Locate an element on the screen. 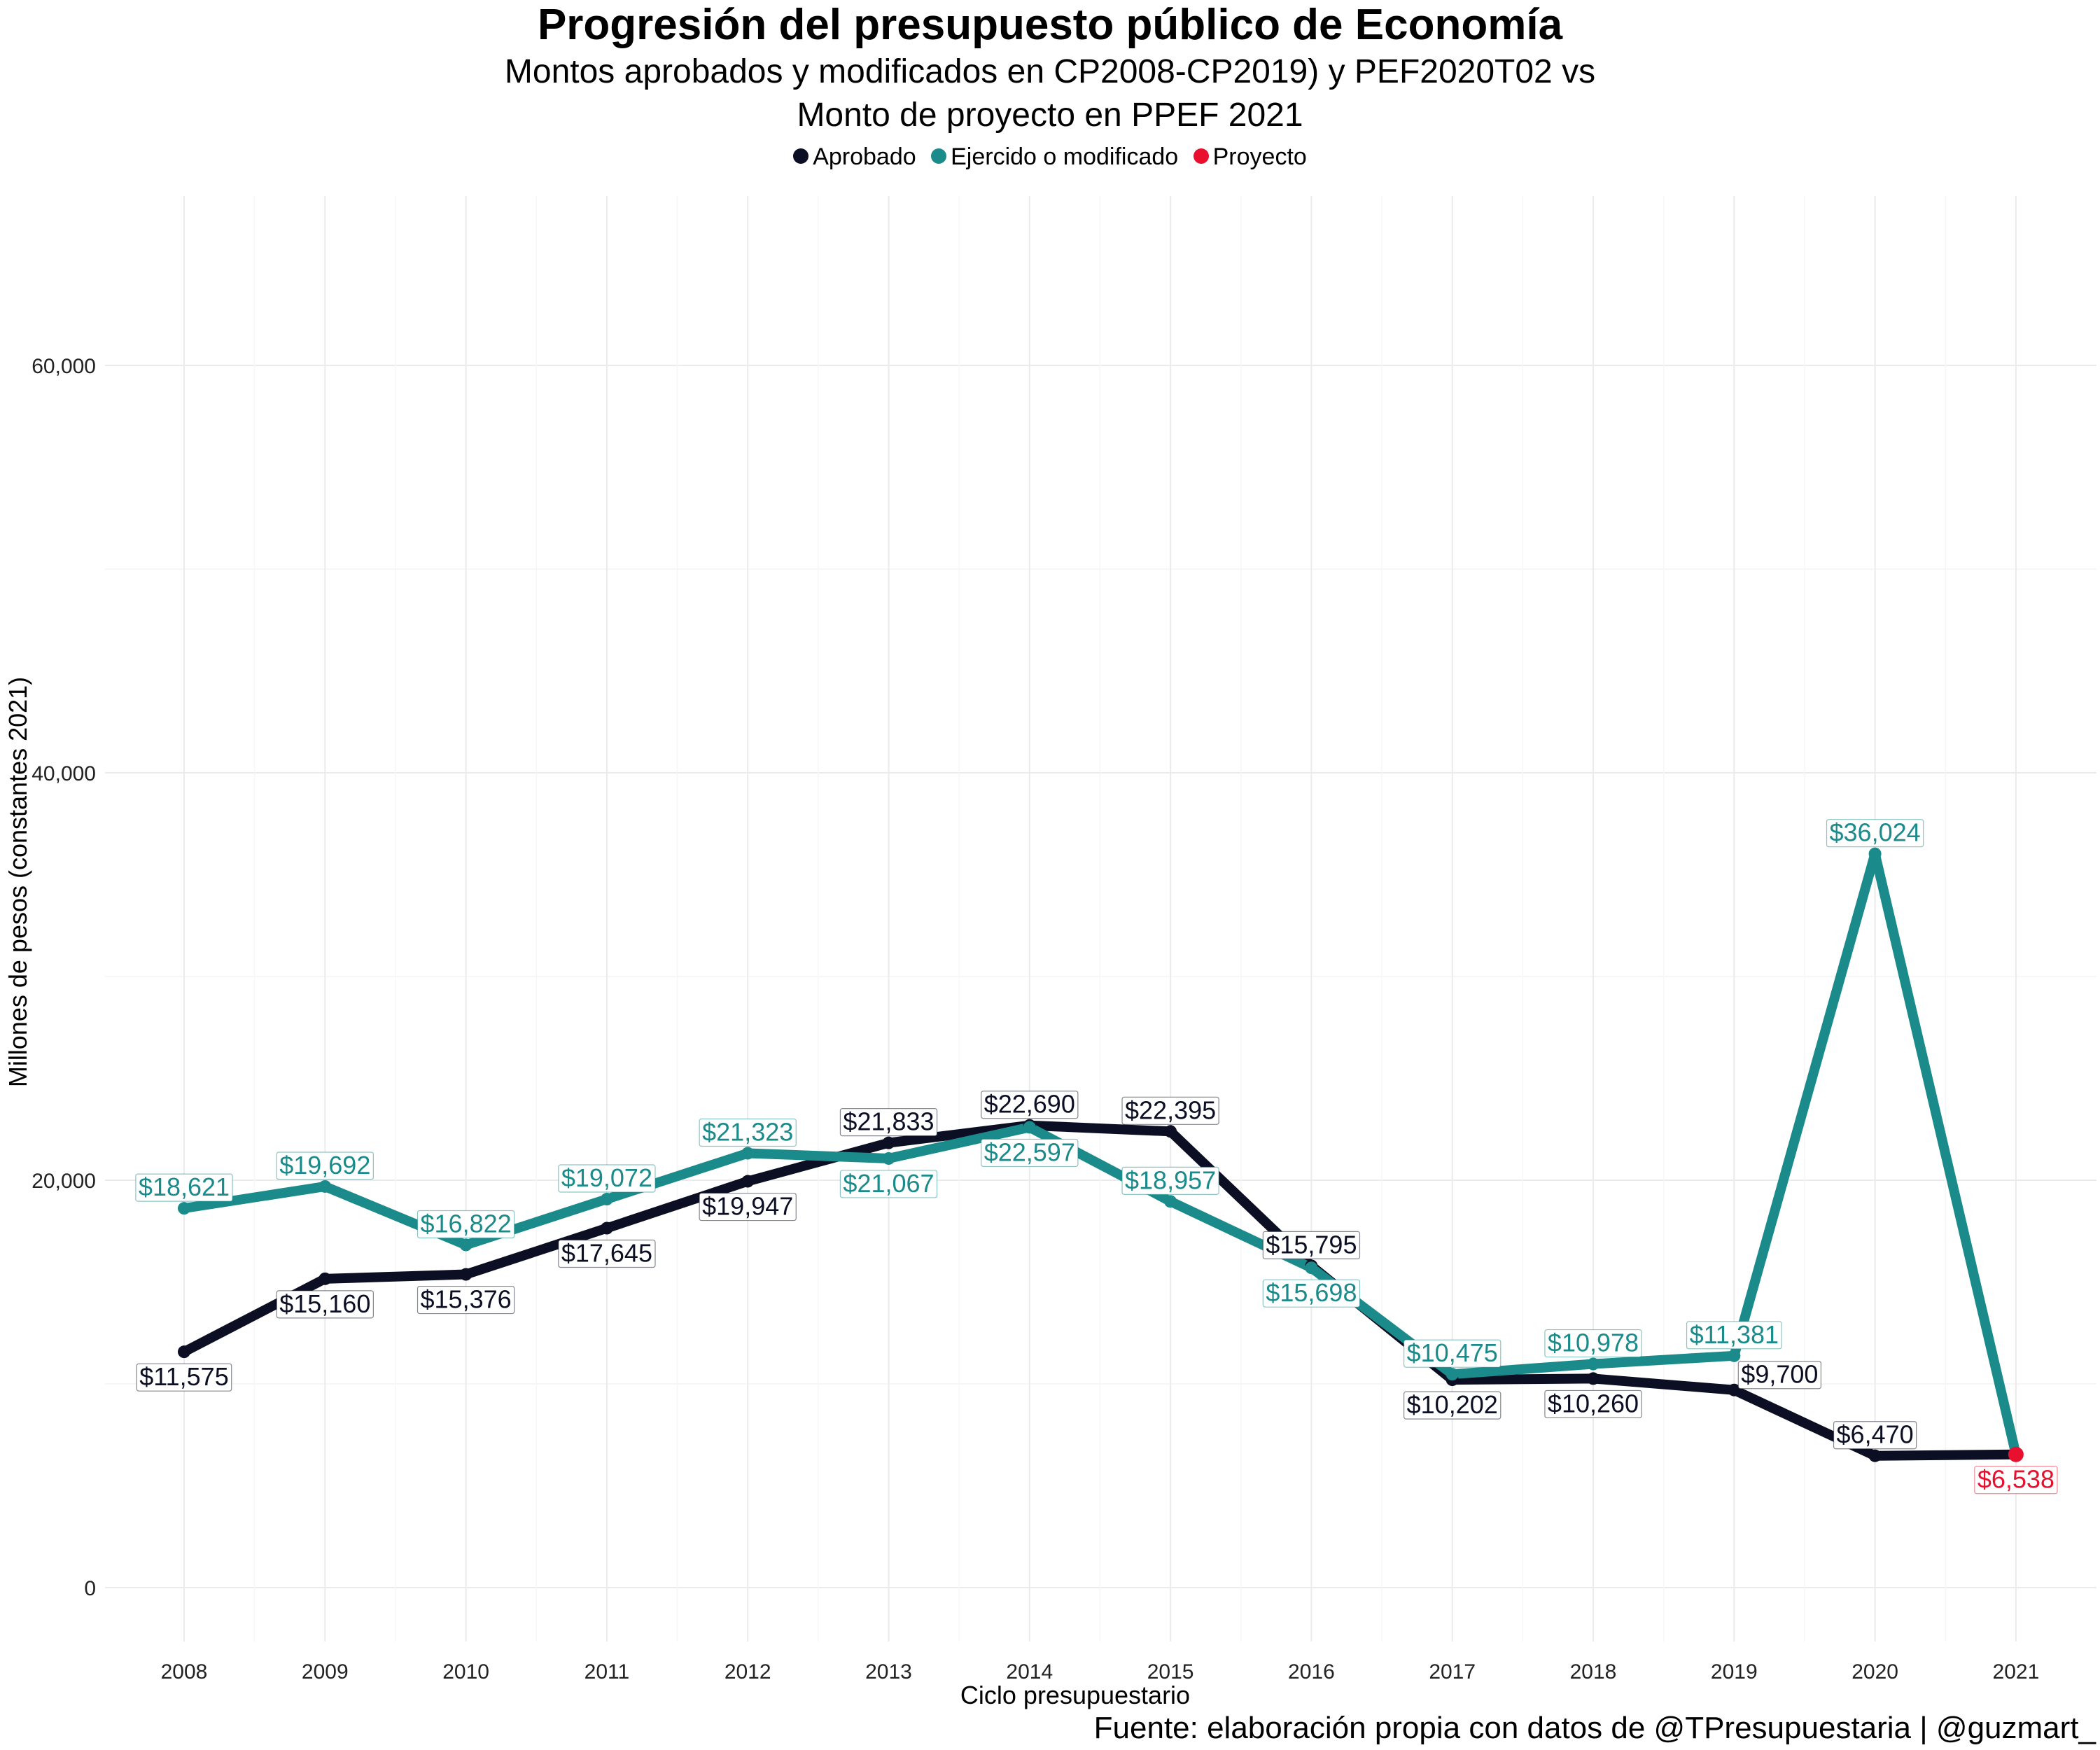 The height and width of the screenshot is (1750, 2100). data-label-text: $15,376 is located at coordinates (466, 1299).